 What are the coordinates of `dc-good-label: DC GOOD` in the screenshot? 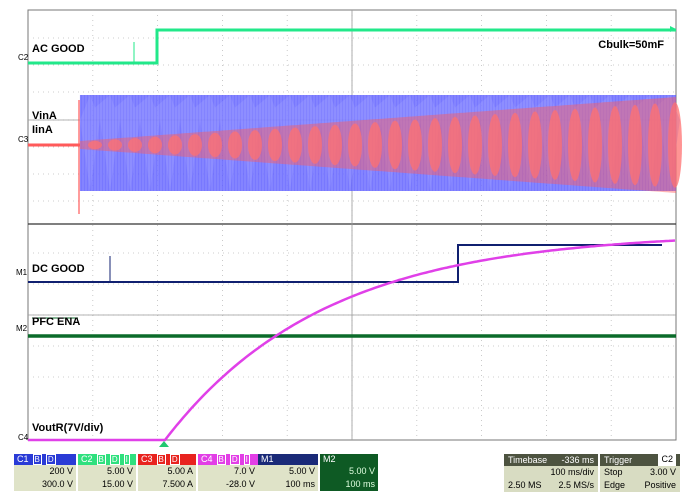 It's located at (58, 269).